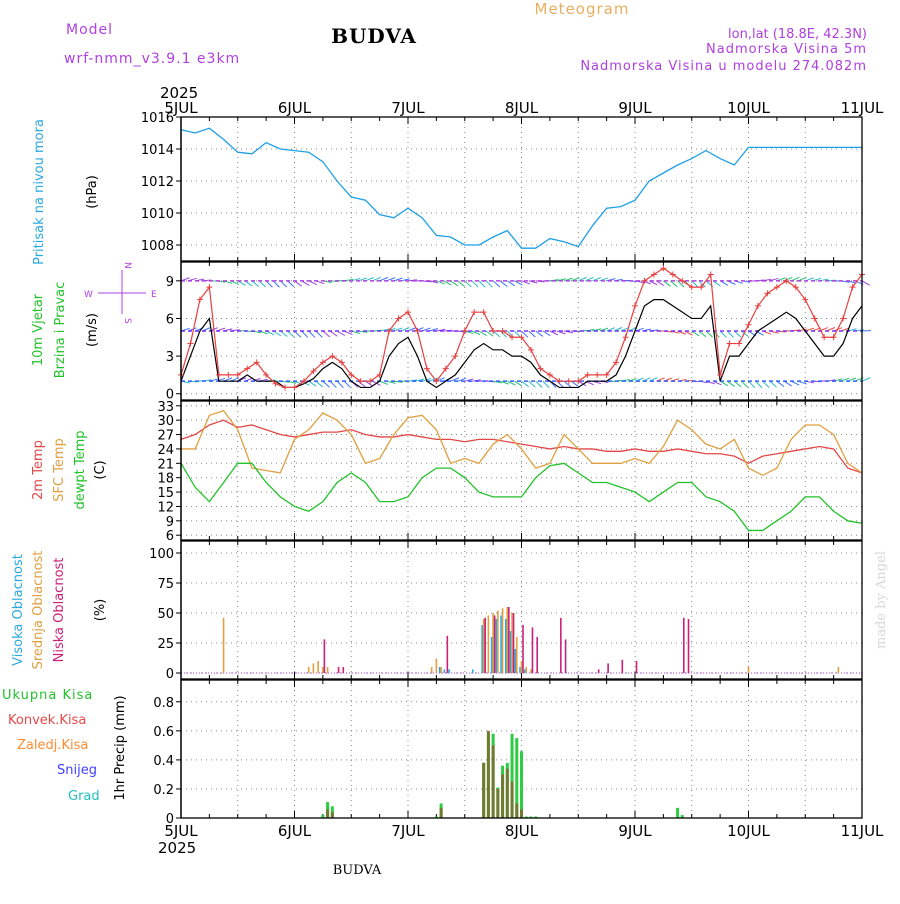 The image size is (900, 904). What do you see at coordinates (89, 30) in the screenshot?
I see `model-label: Model` at bounding box center [89, 30].